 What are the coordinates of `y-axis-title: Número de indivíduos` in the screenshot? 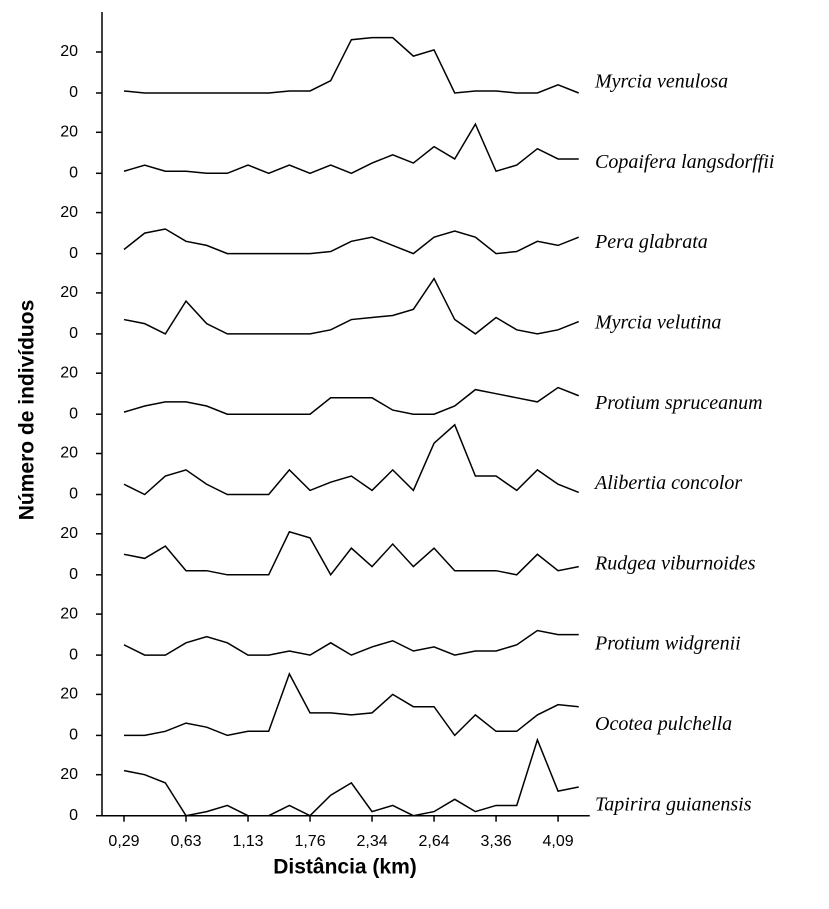 It's located at (27, 410).